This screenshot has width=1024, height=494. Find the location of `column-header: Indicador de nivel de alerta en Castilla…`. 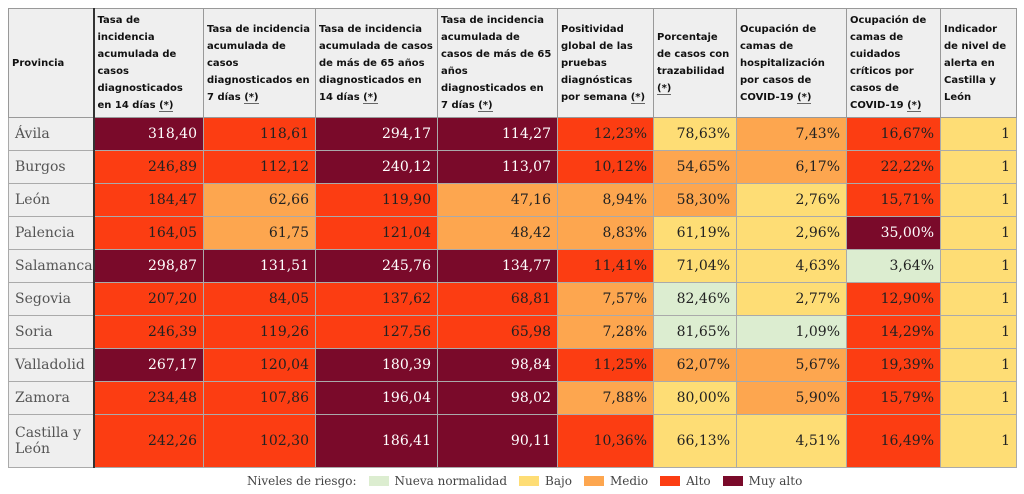

column-header: Indicador de nivel de alerta en Castilla… is located at coordinates (978, 63).